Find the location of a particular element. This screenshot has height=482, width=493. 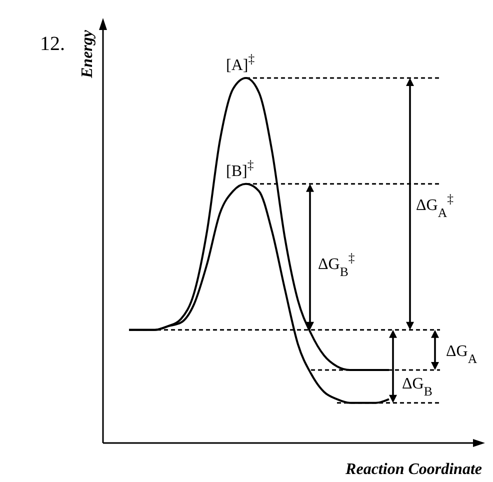

x-axis-title: Reaction Coordinate is located at coordinates (413, 469).